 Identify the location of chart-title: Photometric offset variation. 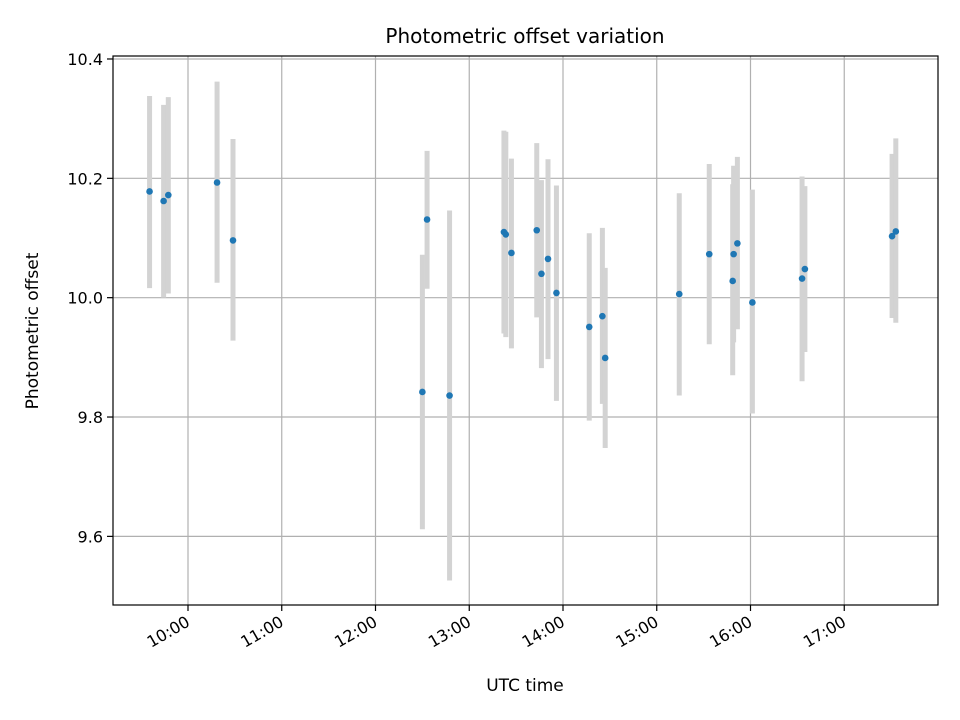
(524, 36).